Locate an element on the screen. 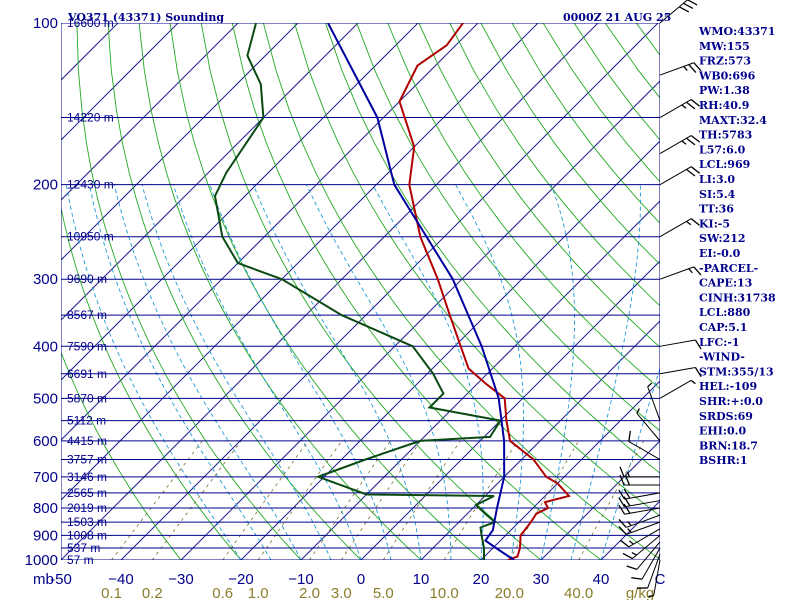  pressure-tick-label: 600 is located at coordinates (45, 441).